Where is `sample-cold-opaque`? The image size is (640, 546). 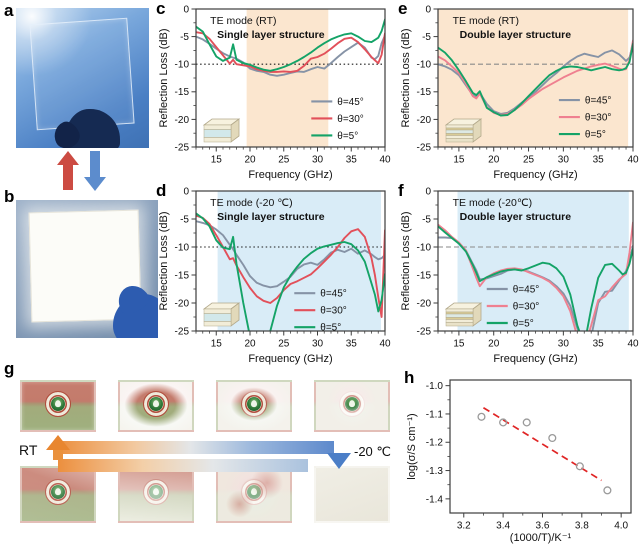 sample-cold-opaque is located at coordinates (352, 494).